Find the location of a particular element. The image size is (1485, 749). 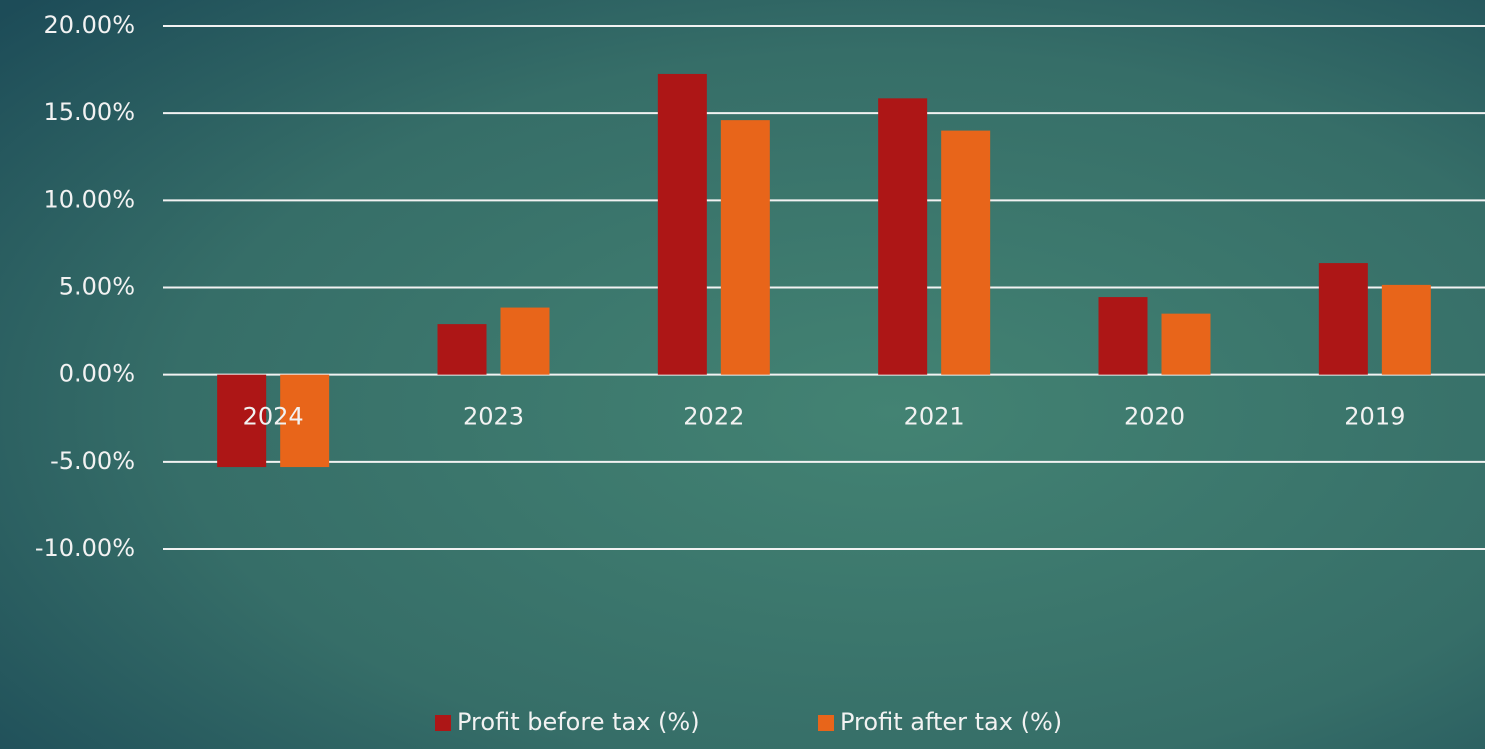

y-tick-label: -10.00% is located at coordinates (85, 548).